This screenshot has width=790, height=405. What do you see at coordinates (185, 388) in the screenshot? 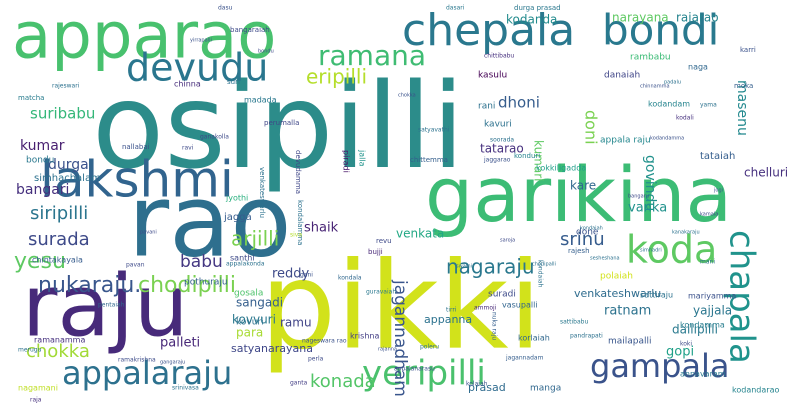
I see `cloud-word: srinivasa` at bounding box center [185, 388].